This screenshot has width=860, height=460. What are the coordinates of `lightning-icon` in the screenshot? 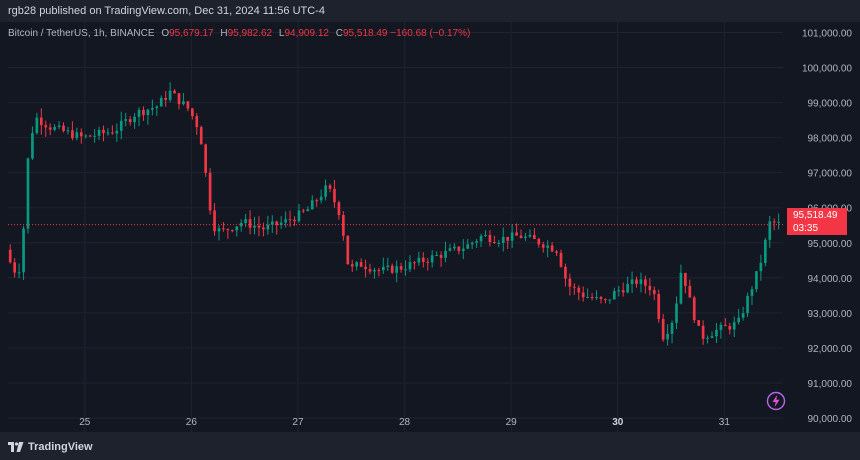 It's located at (776, 401).